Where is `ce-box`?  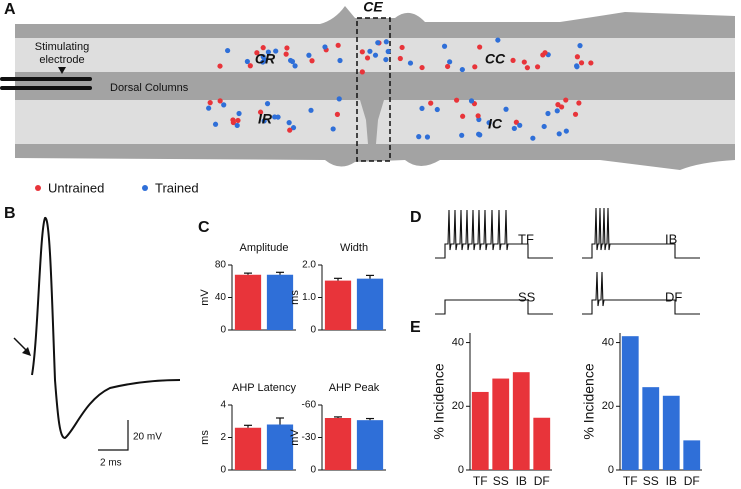
ce-box is located at coordinates (373, 89).